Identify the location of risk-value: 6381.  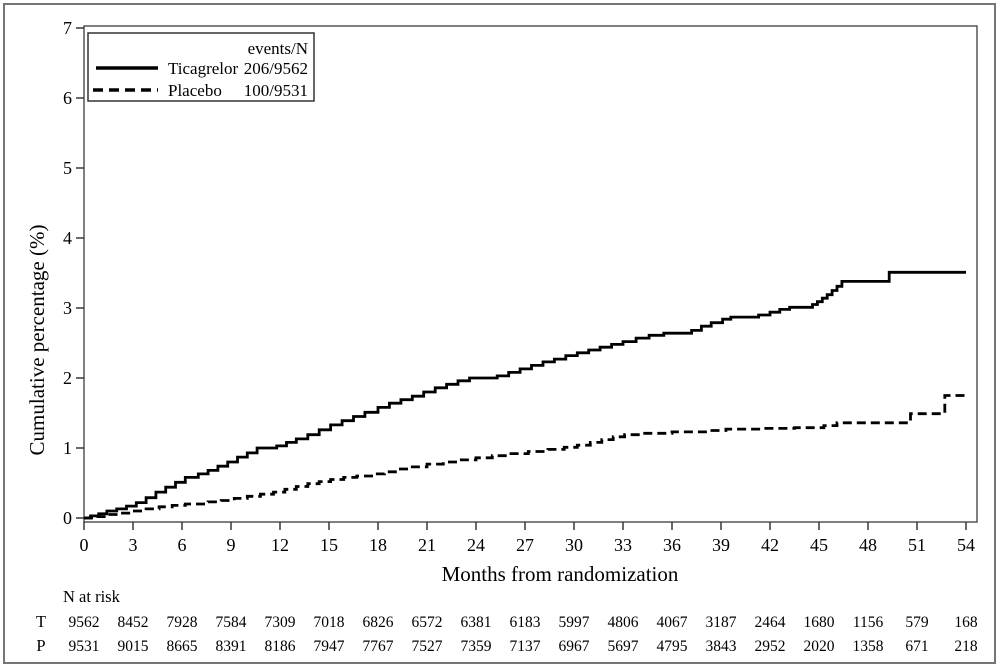
(476, 622).